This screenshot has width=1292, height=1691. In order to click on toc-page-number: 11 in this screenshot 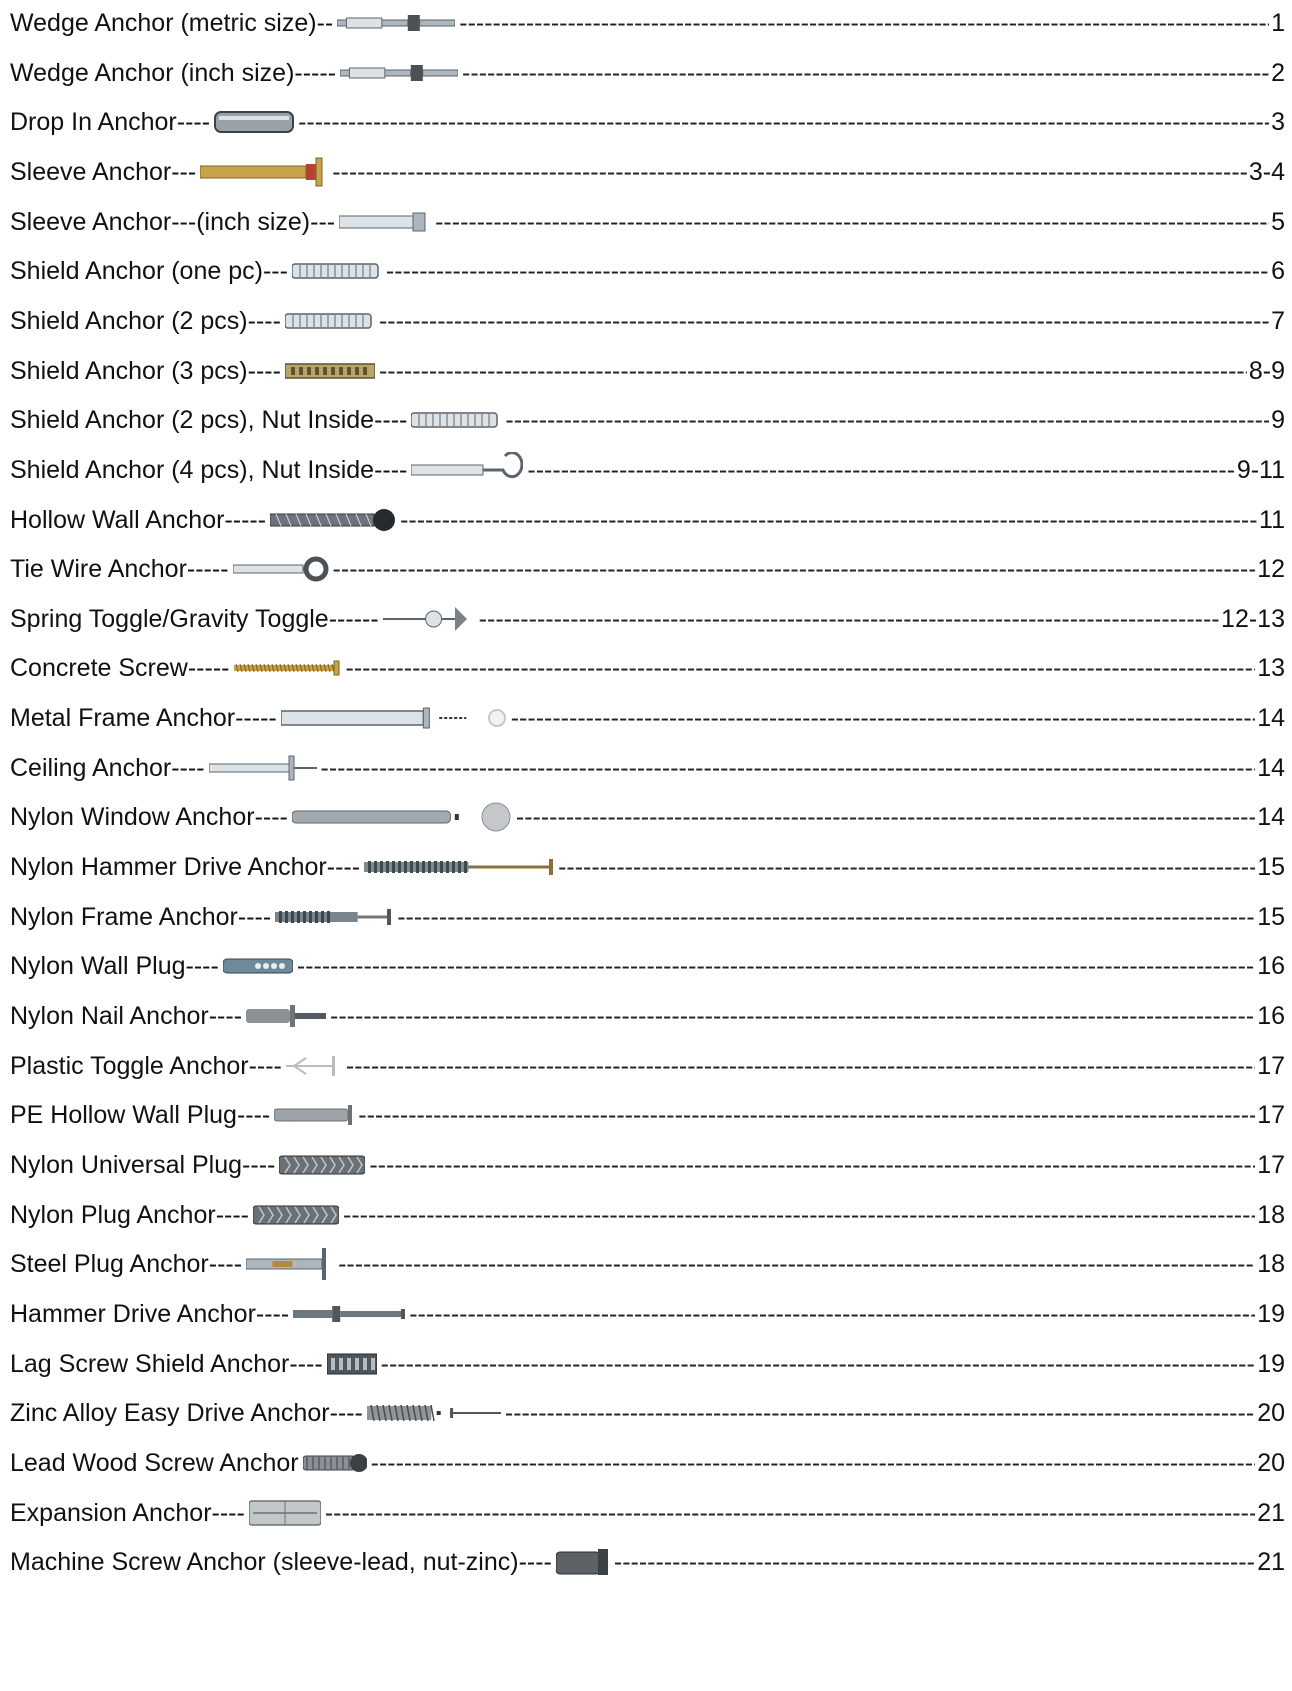, I will do `click(1272, 519)`.